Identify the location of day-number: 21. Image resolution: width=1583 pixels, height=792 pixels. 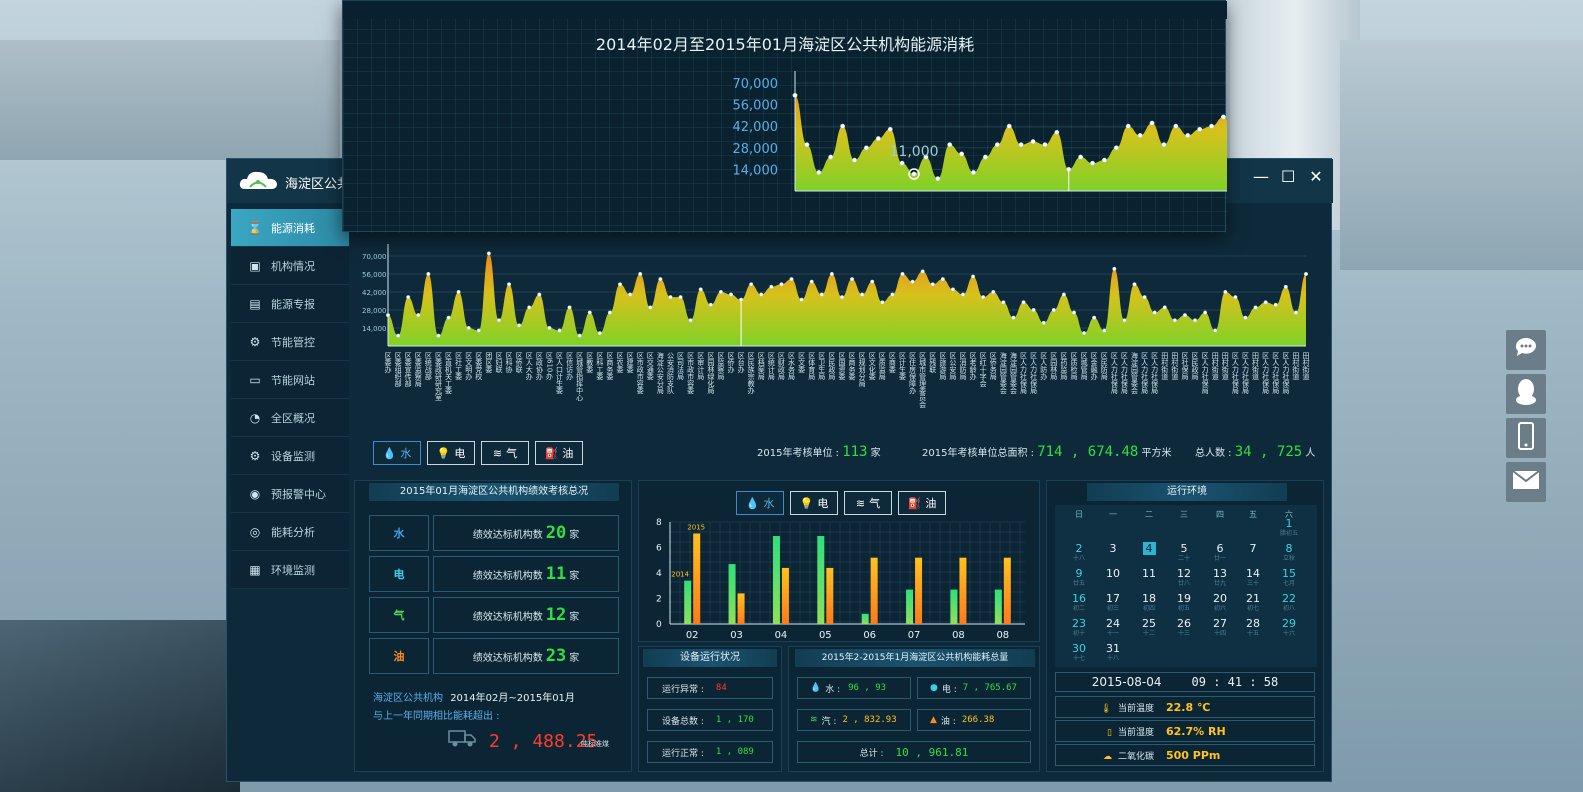
(1253, 598).